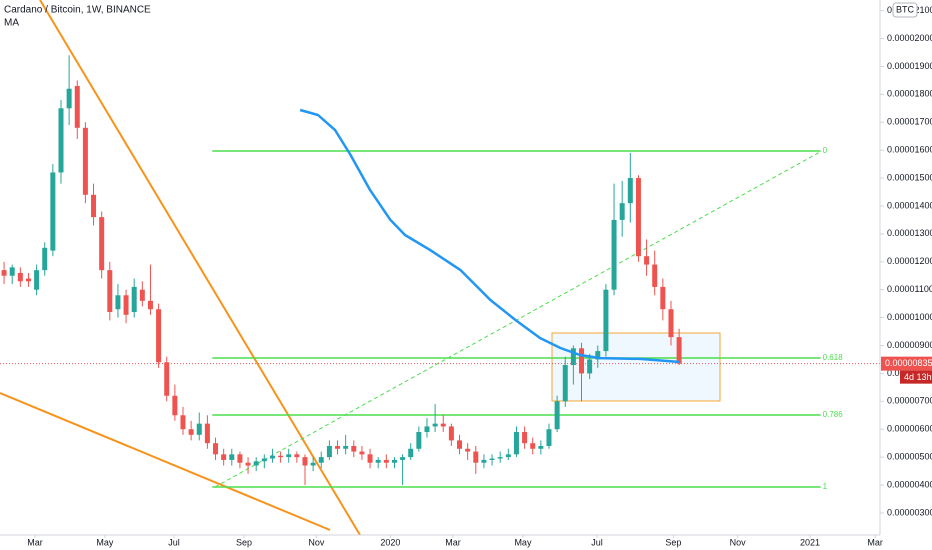 This screenshot has height=550, width=932. What do you see at coordinates (825, 150) in the screenshot?
I see `fib-label: 0` at bounding box center [825, 150].